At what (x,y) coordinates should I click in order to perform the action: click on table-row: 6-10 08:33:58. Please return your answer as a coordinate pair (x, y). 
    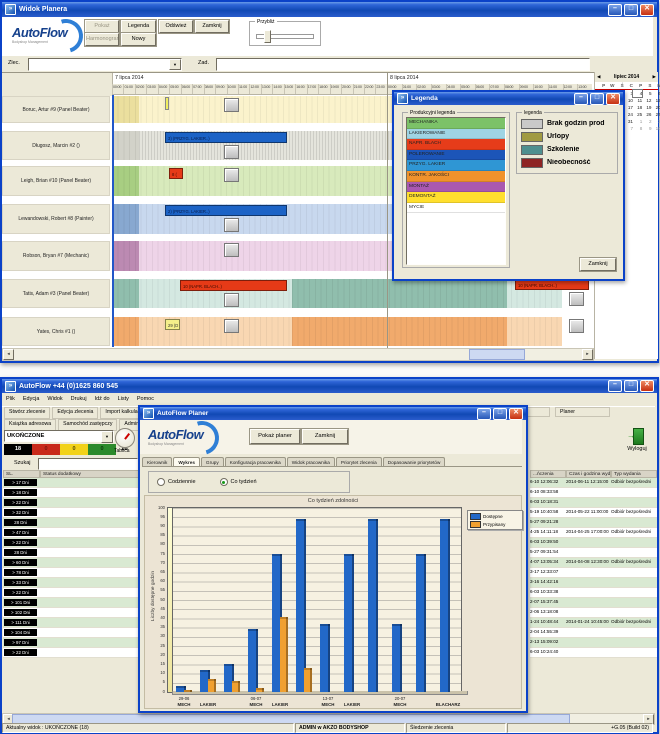
    Looking at the image, I should click on (593, 493).